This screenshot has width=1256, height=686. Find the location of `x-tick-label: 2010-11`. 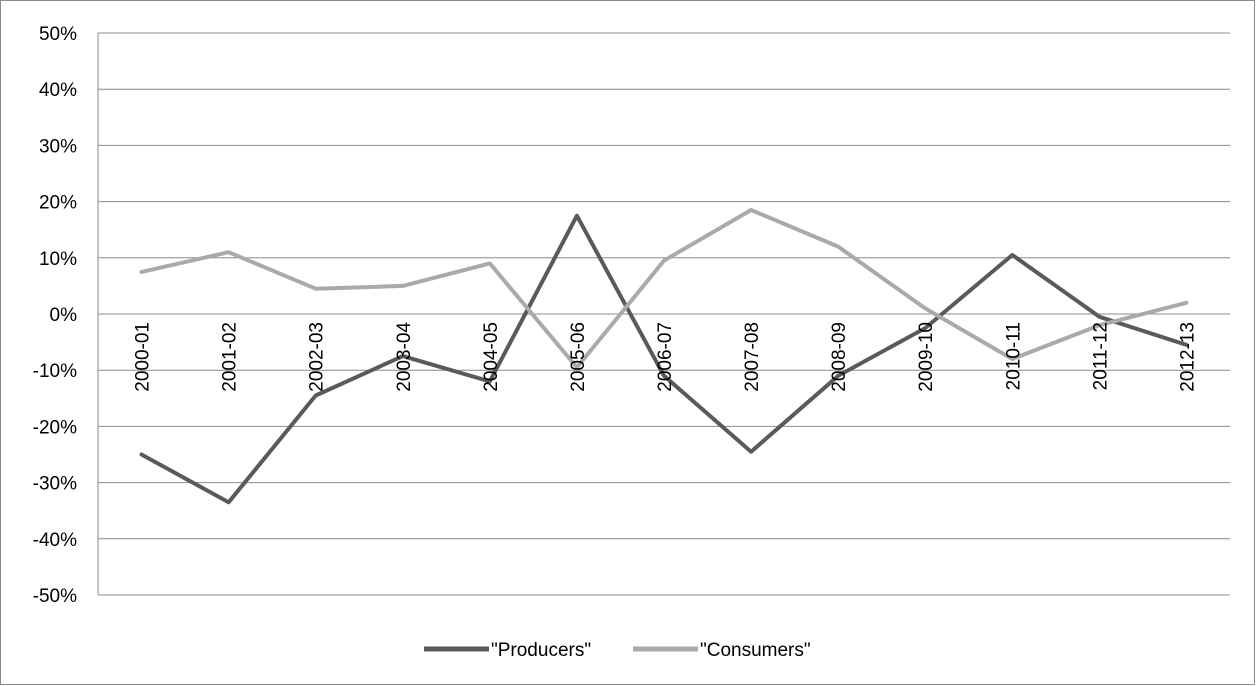

x-tick-label: 2010-11 is located at coordinates (1013, 356).